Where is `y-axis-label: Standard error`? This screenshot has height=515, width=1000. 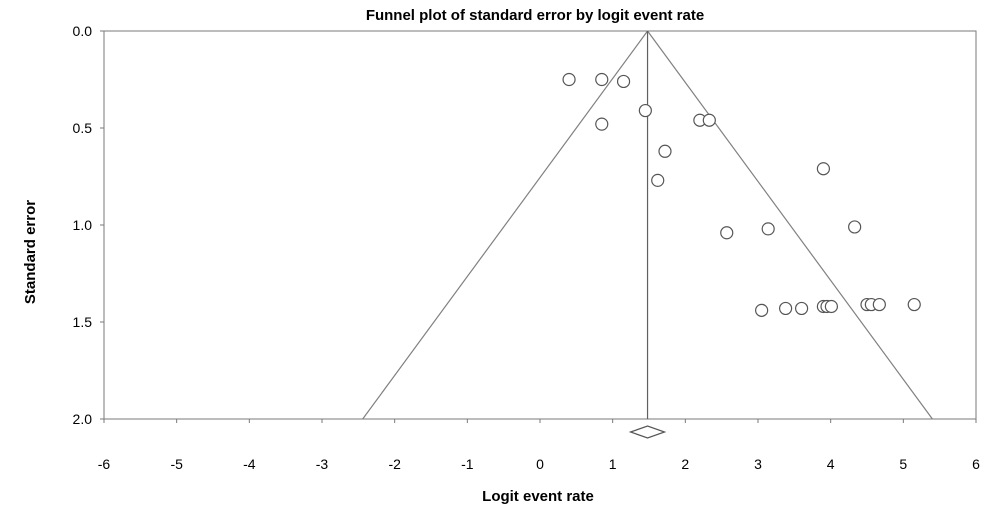
y-axis-label: Standard error is located at coordinates (30, 252).